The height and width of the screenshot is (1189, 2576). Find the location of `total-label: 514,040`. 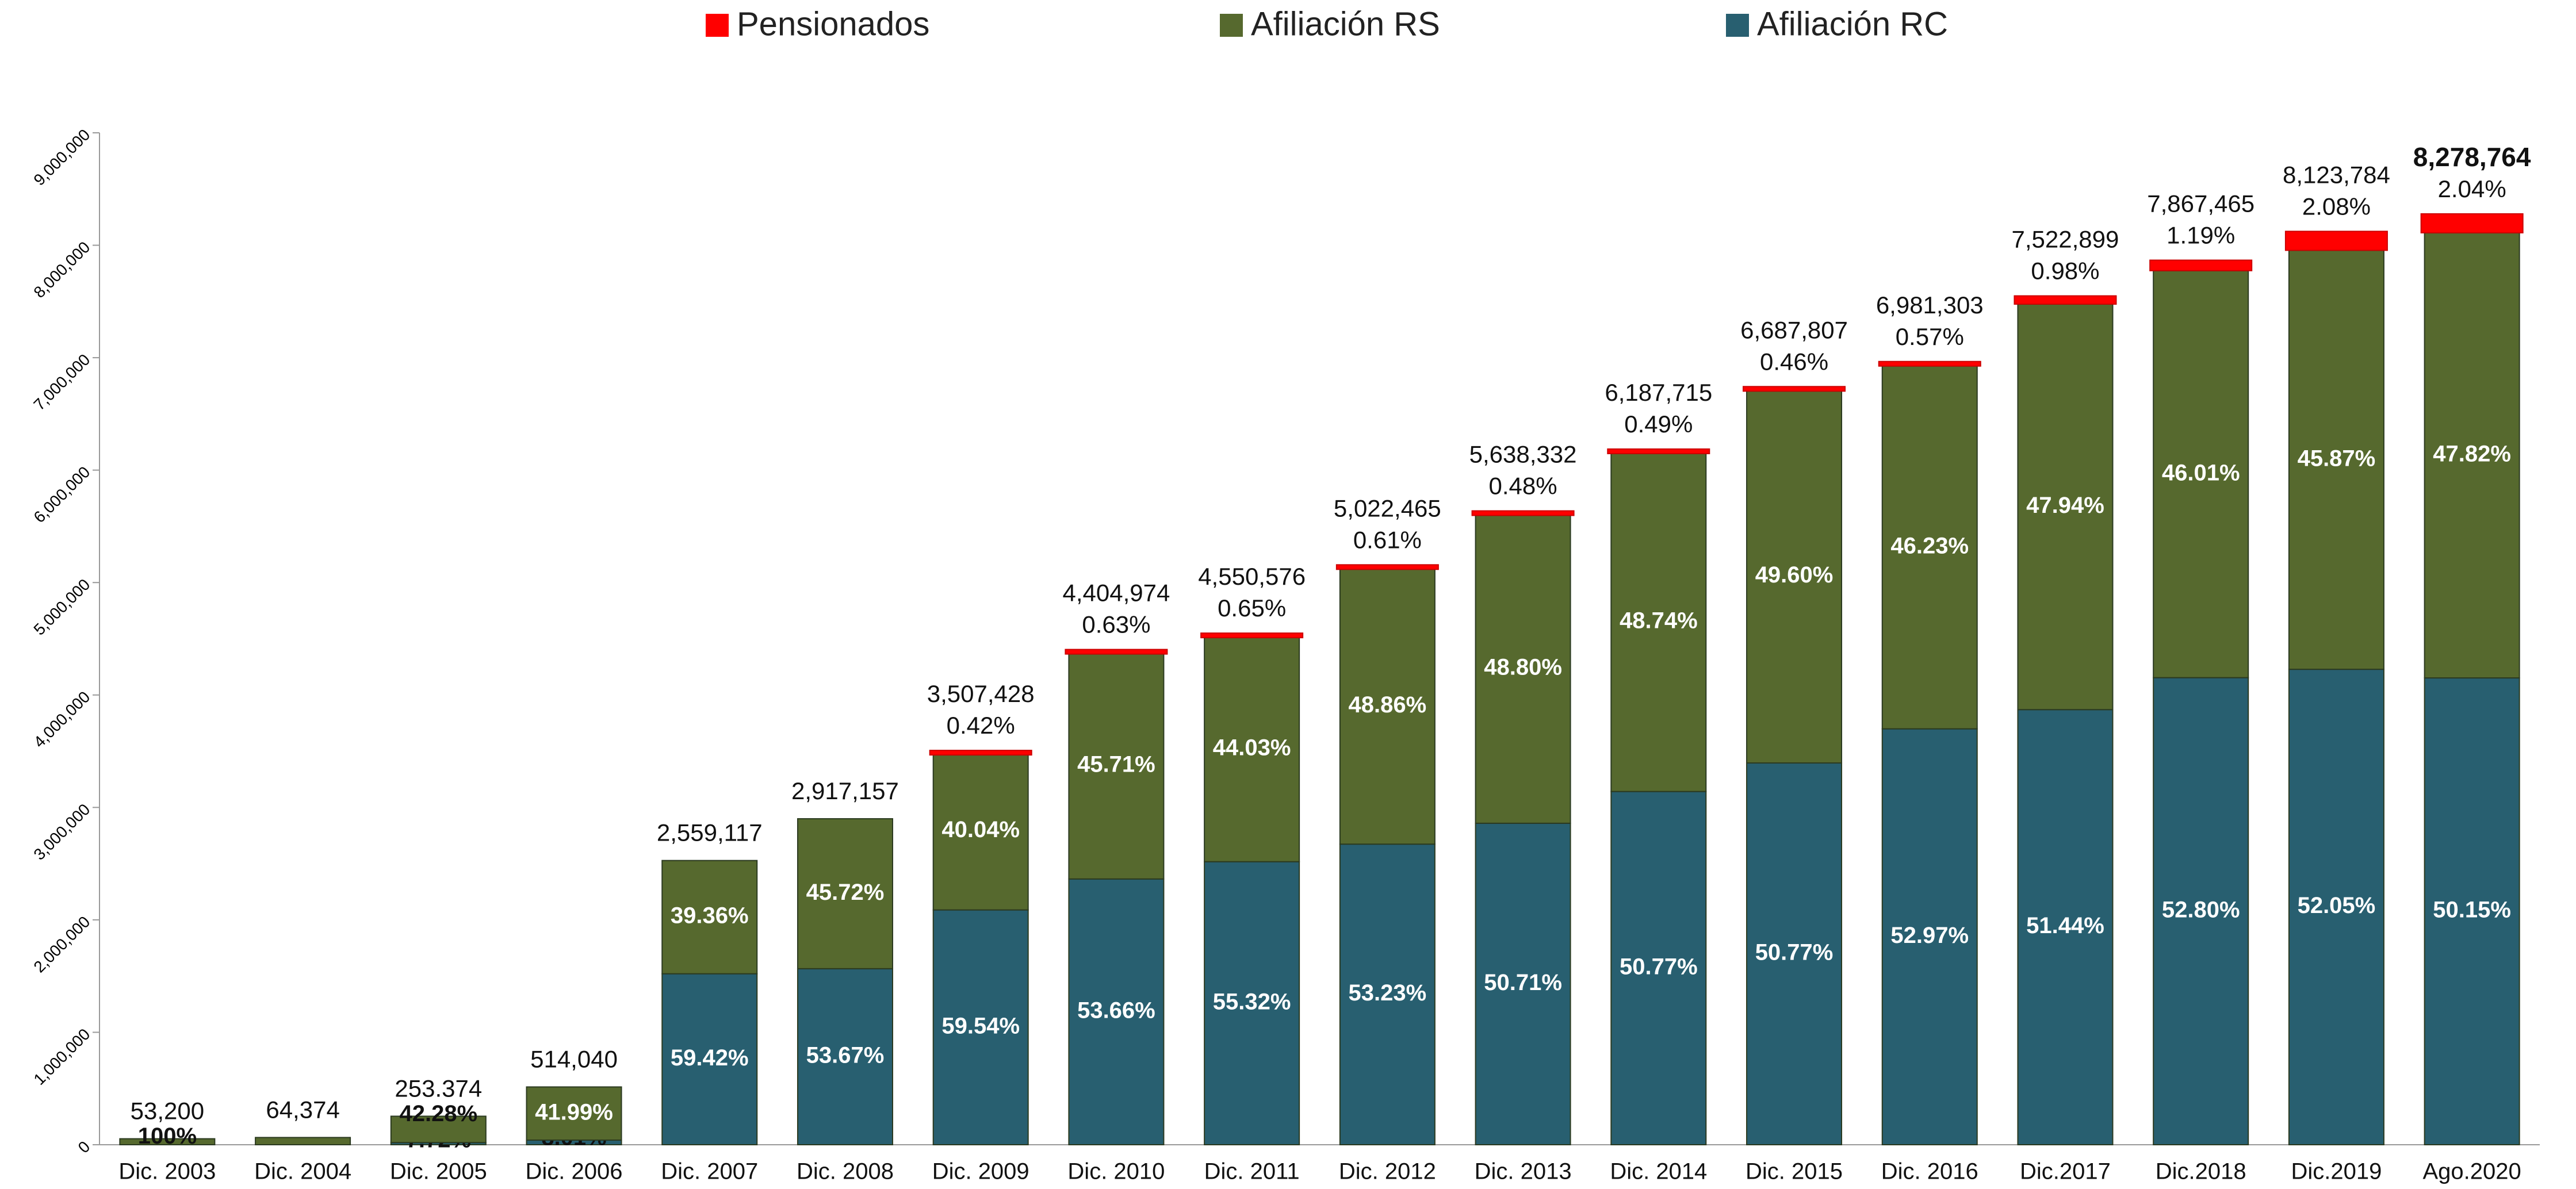

total-label: 514,040 is located at coordinates (574, 1059).